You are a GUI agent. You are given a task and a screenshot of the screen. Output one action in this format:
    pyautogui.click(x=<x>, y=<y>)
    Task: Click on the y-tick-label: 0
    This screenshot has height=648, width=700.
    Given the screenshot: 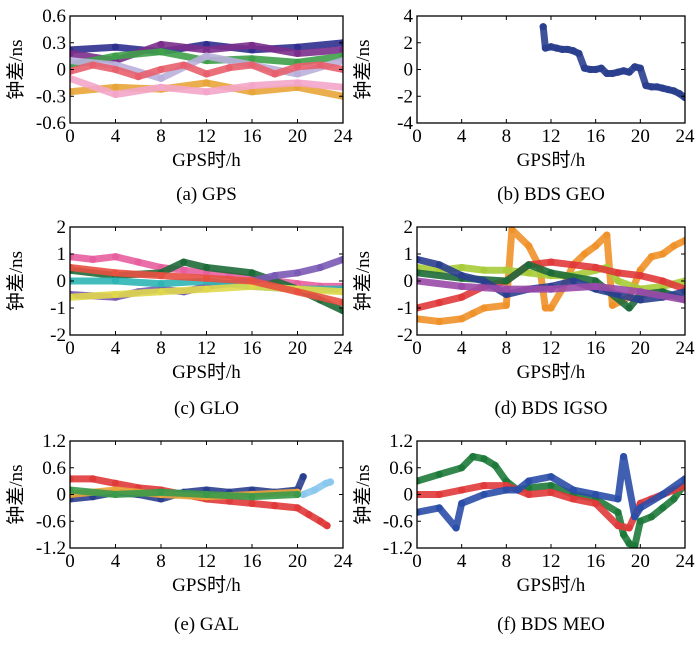 What is the action you would take?
    pyautogui.click(x=62, y=70)
    